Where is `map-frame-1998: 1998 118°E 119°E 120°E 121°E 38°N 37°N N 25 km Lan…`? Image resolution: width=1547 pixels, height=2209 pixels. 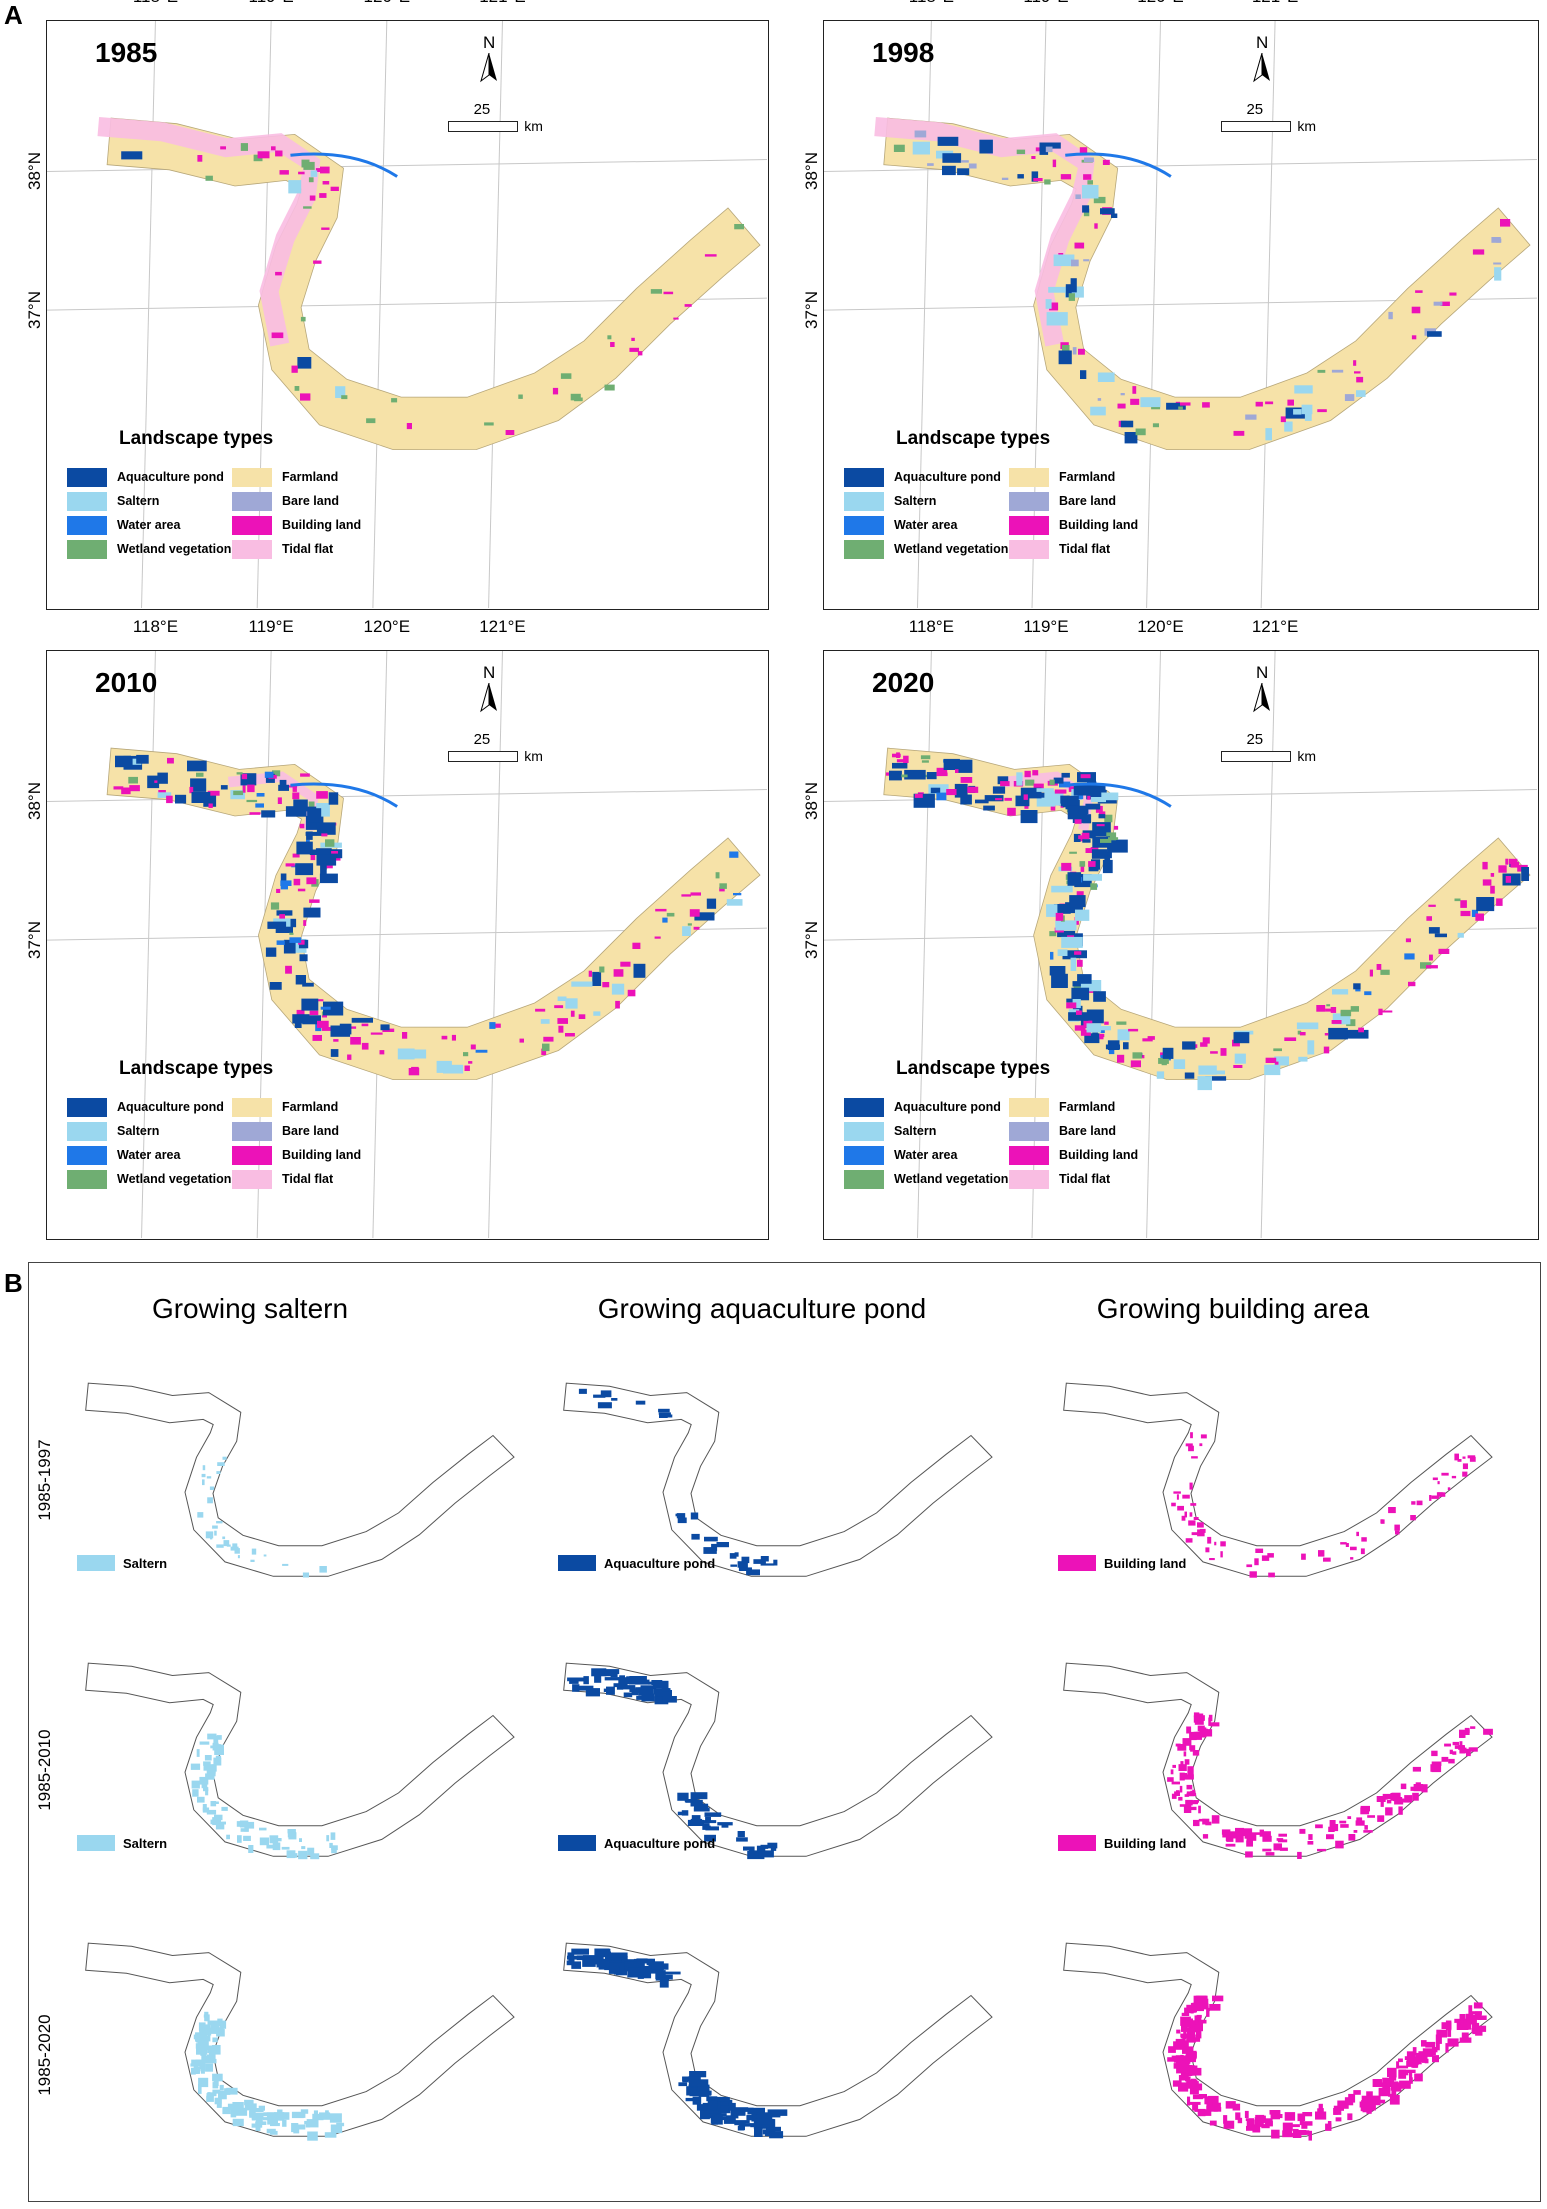 map-frame-1998: 1998 118°E 119°E 120°E 121°E 38°N 37°N N 25 km Lan… is located at coordinates (1170, 305).